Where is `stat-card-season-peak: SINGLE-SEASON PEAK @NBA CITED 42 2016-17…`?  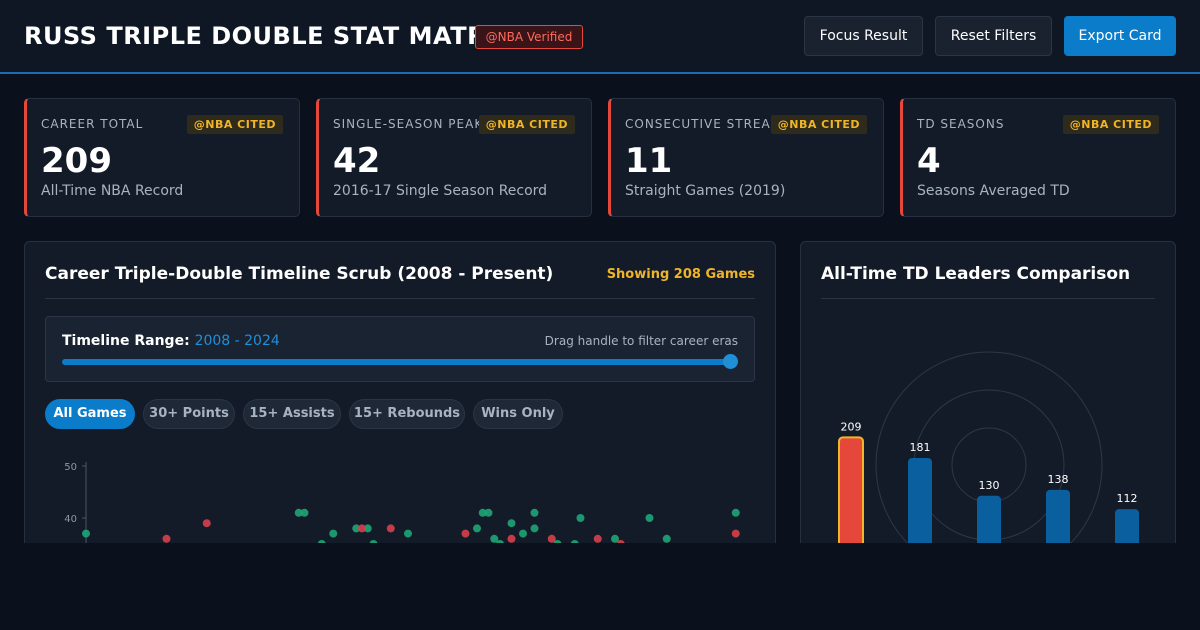 stat-card-season-peak: SINGLE-SEASON PEAK @NBA CITED 42 2016-17… is located at coordinates (454, 157).